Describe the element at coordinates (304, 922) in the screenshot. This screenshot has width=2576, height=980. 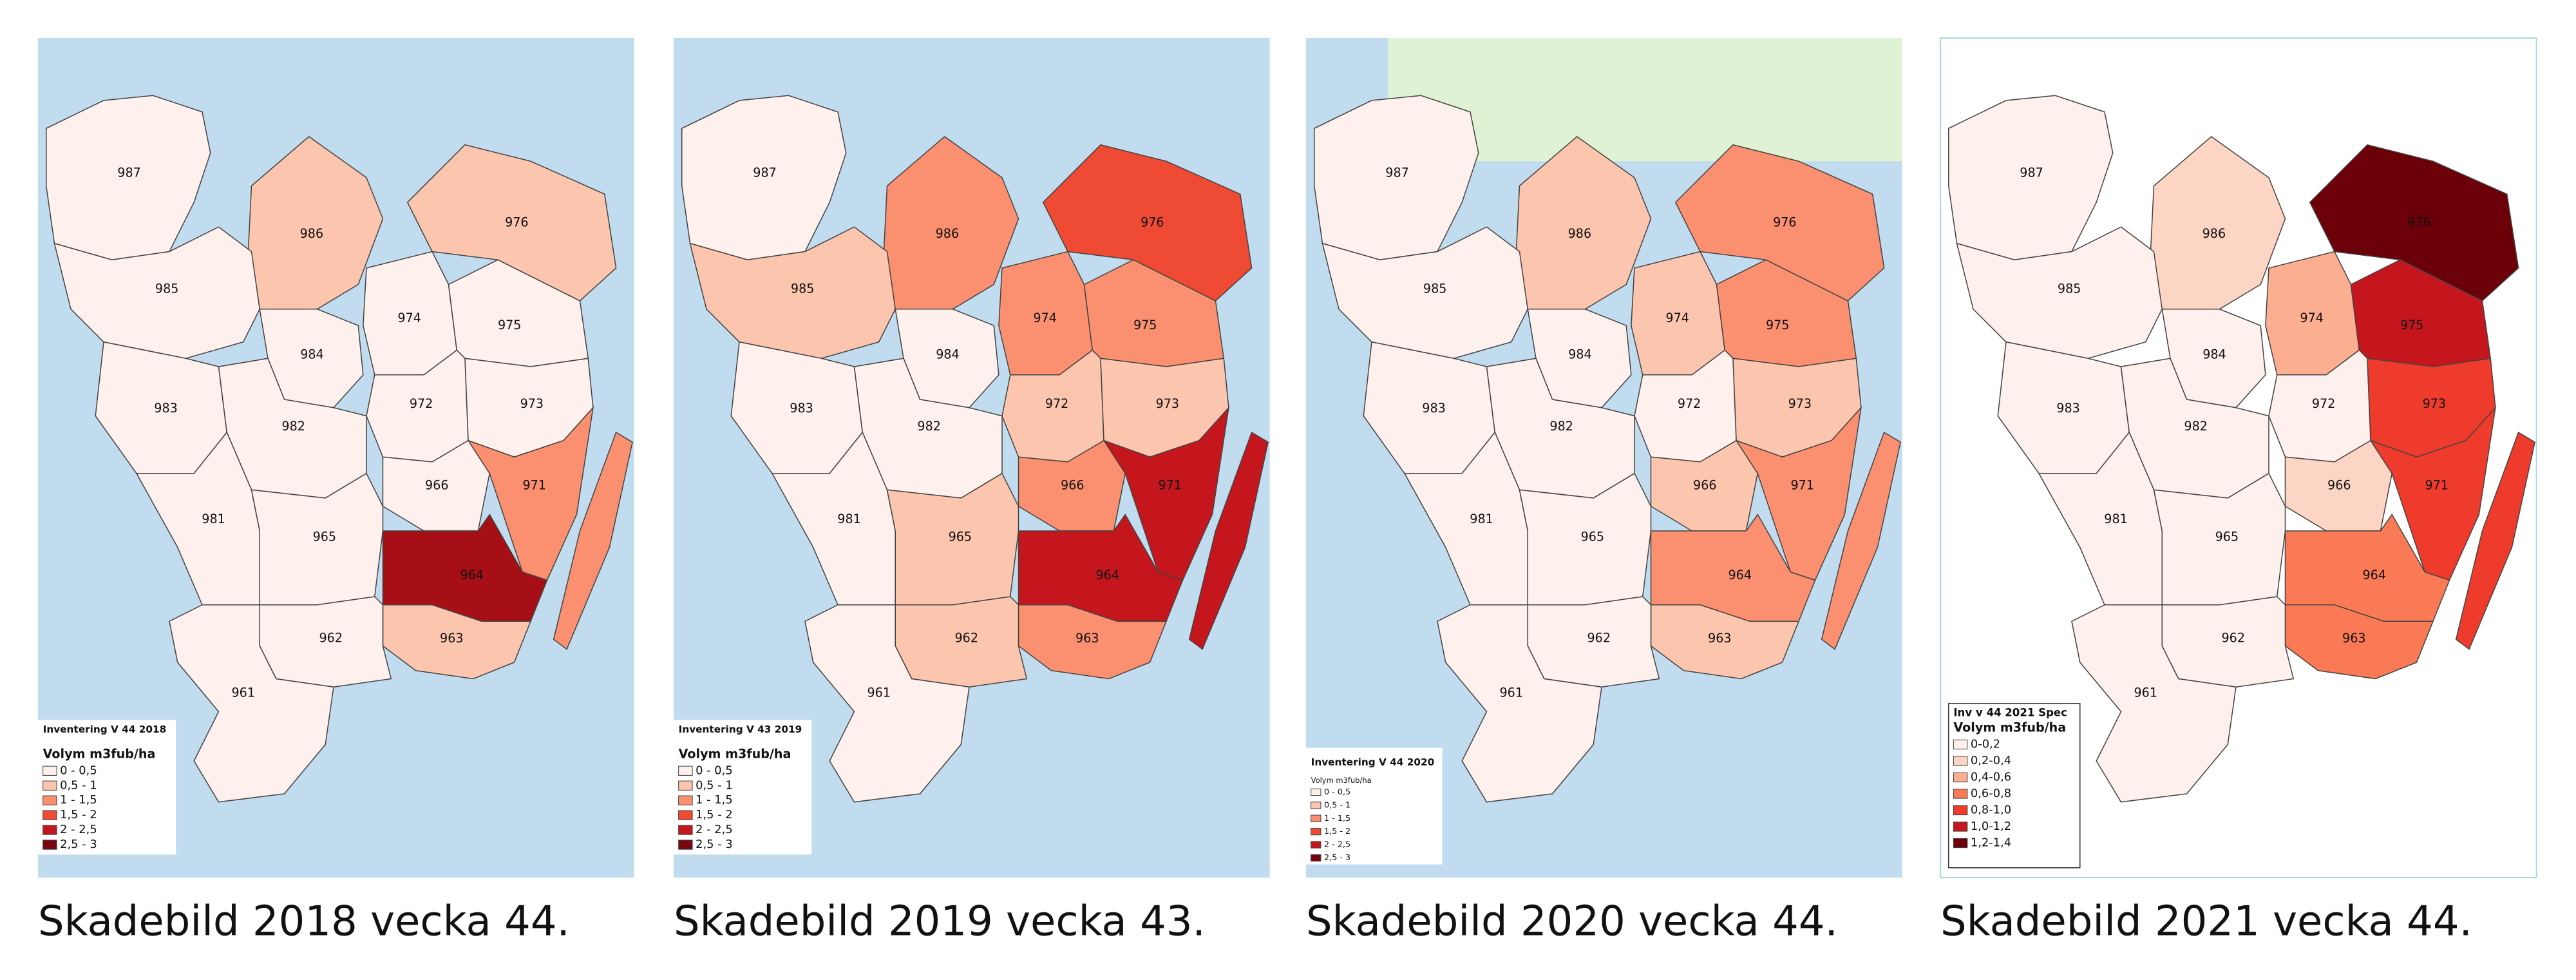
I see `caption: Skadebild 2018 vecka 44.` at that location.